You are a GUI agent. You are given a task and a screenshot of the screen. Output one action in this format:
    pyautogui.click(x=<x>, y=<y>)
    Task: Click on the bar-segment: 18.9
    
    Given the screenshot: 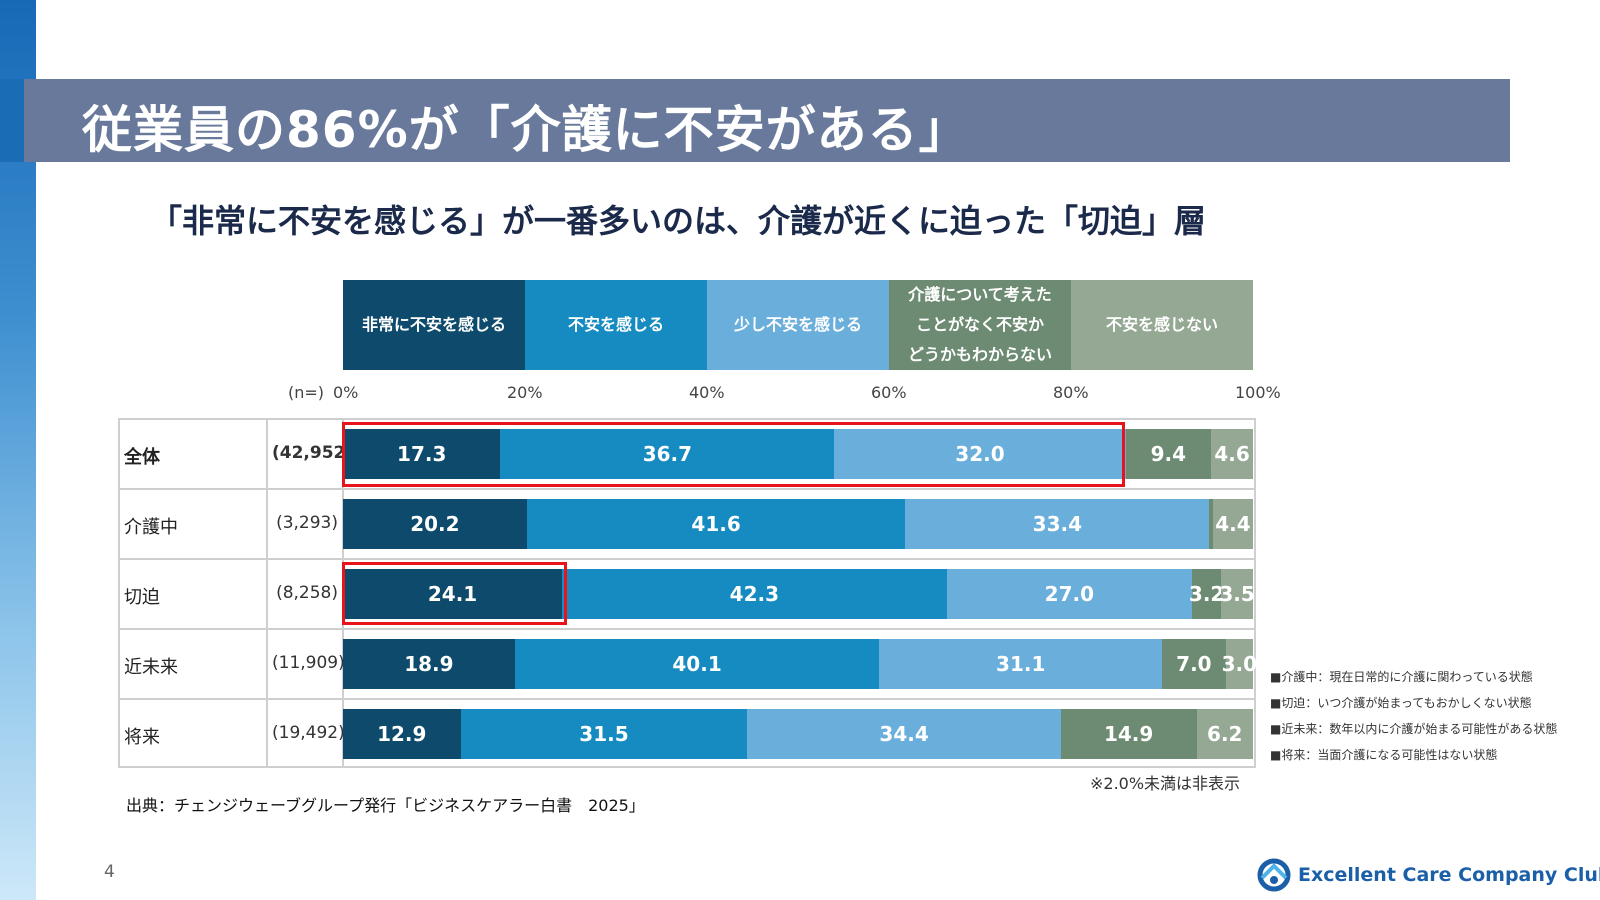 What is the action you would take?
    pyautogui.click(x=429, y=664)
    